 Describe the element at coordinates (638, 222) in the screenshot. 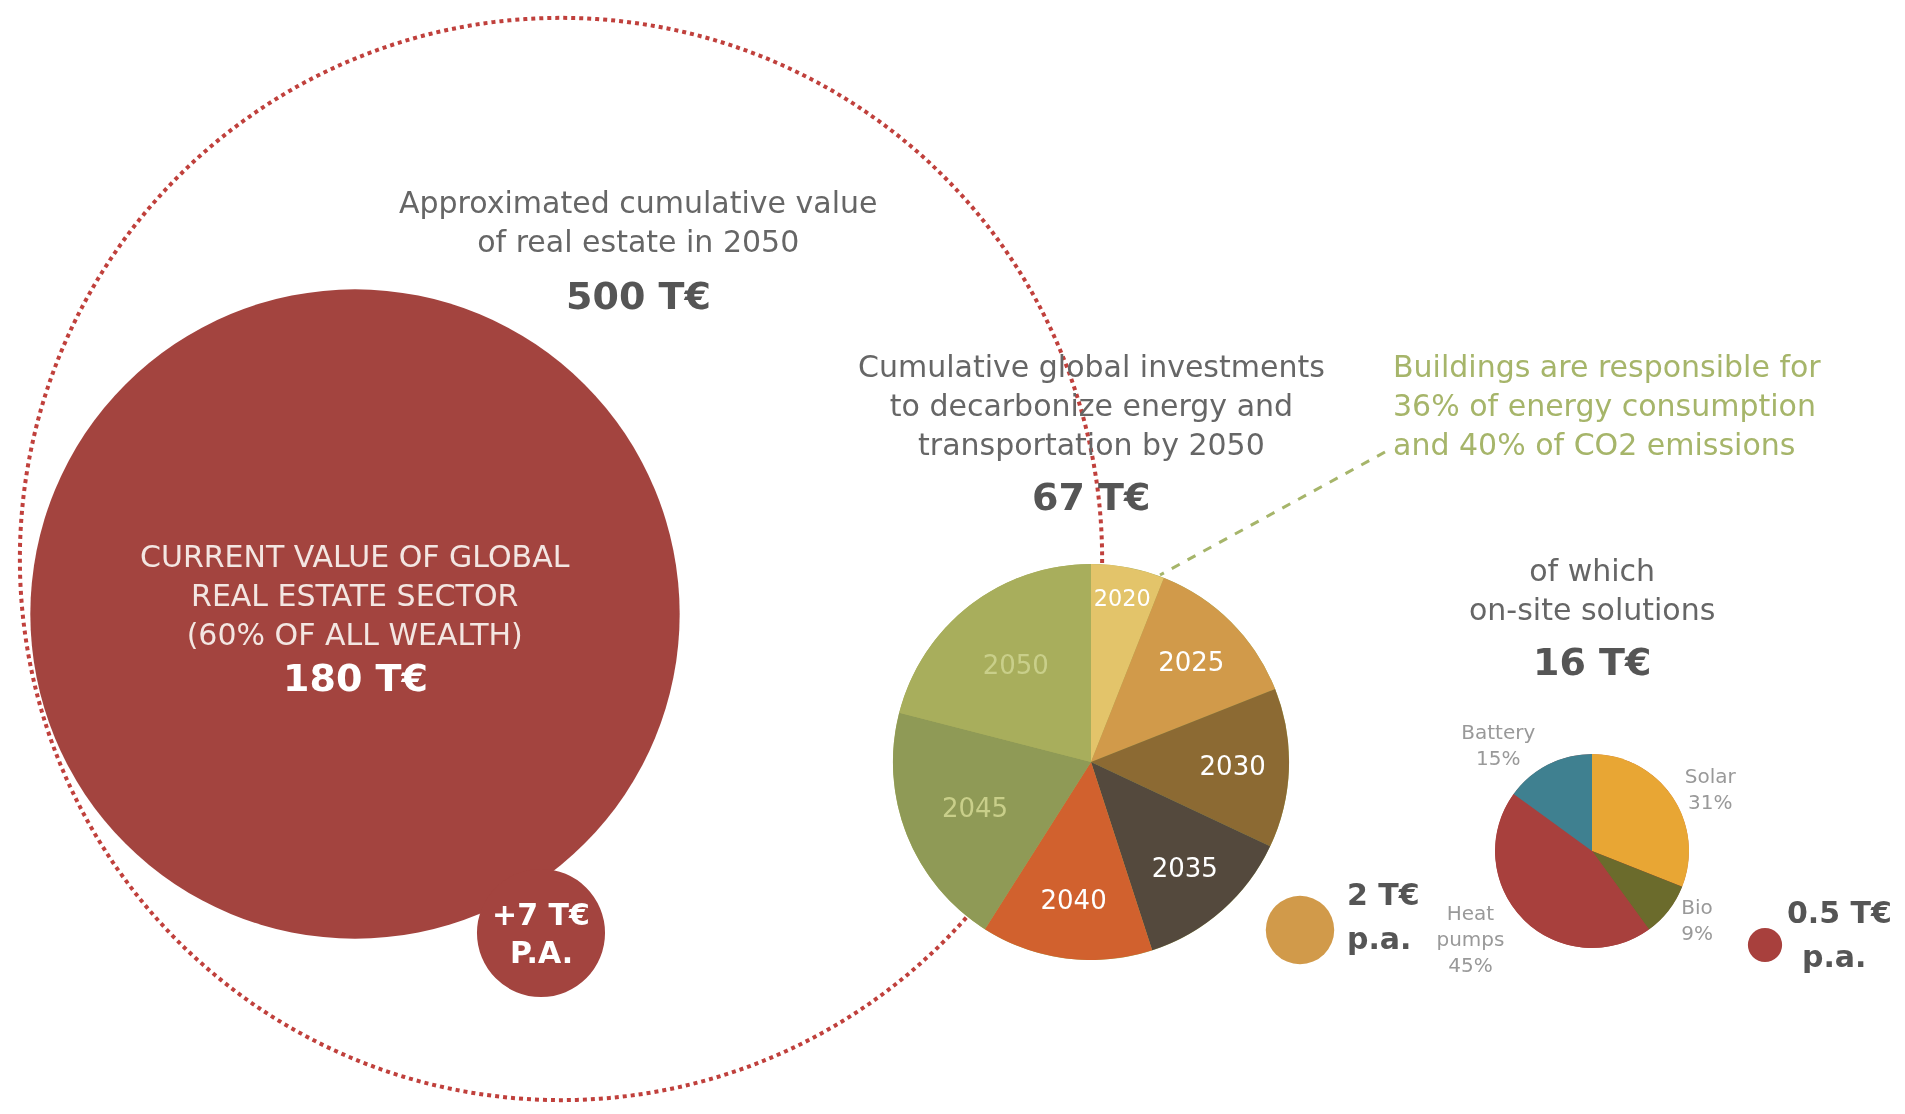

I see `category-label: Approximated cumulative value of real estate in 2050` at that location.